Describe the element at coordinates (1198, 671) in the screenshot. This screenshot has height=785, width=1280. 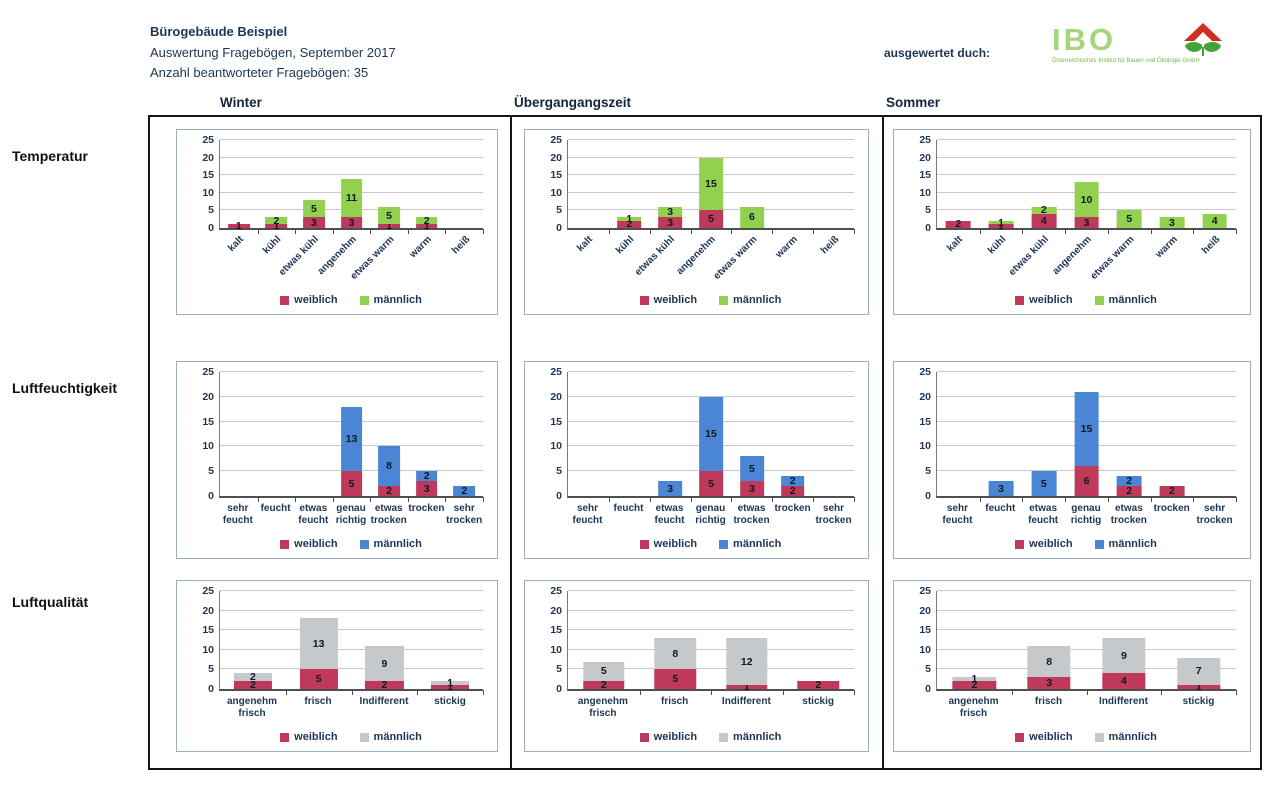
I see `bar-maennlich: 7` at that location.